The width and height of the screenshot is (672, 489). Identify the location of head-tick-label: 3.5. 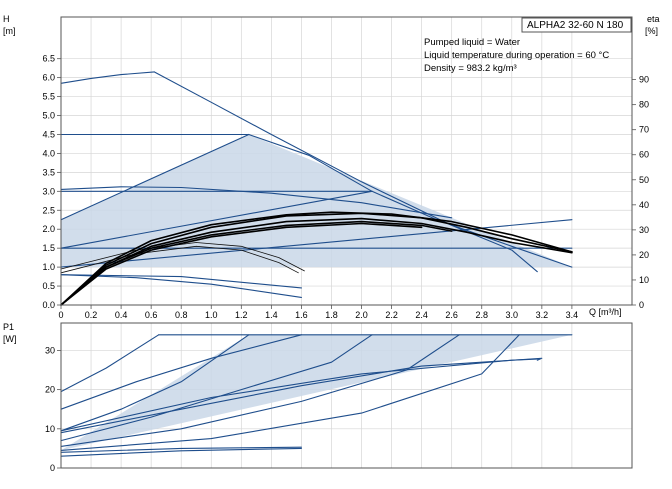
(48, 172).